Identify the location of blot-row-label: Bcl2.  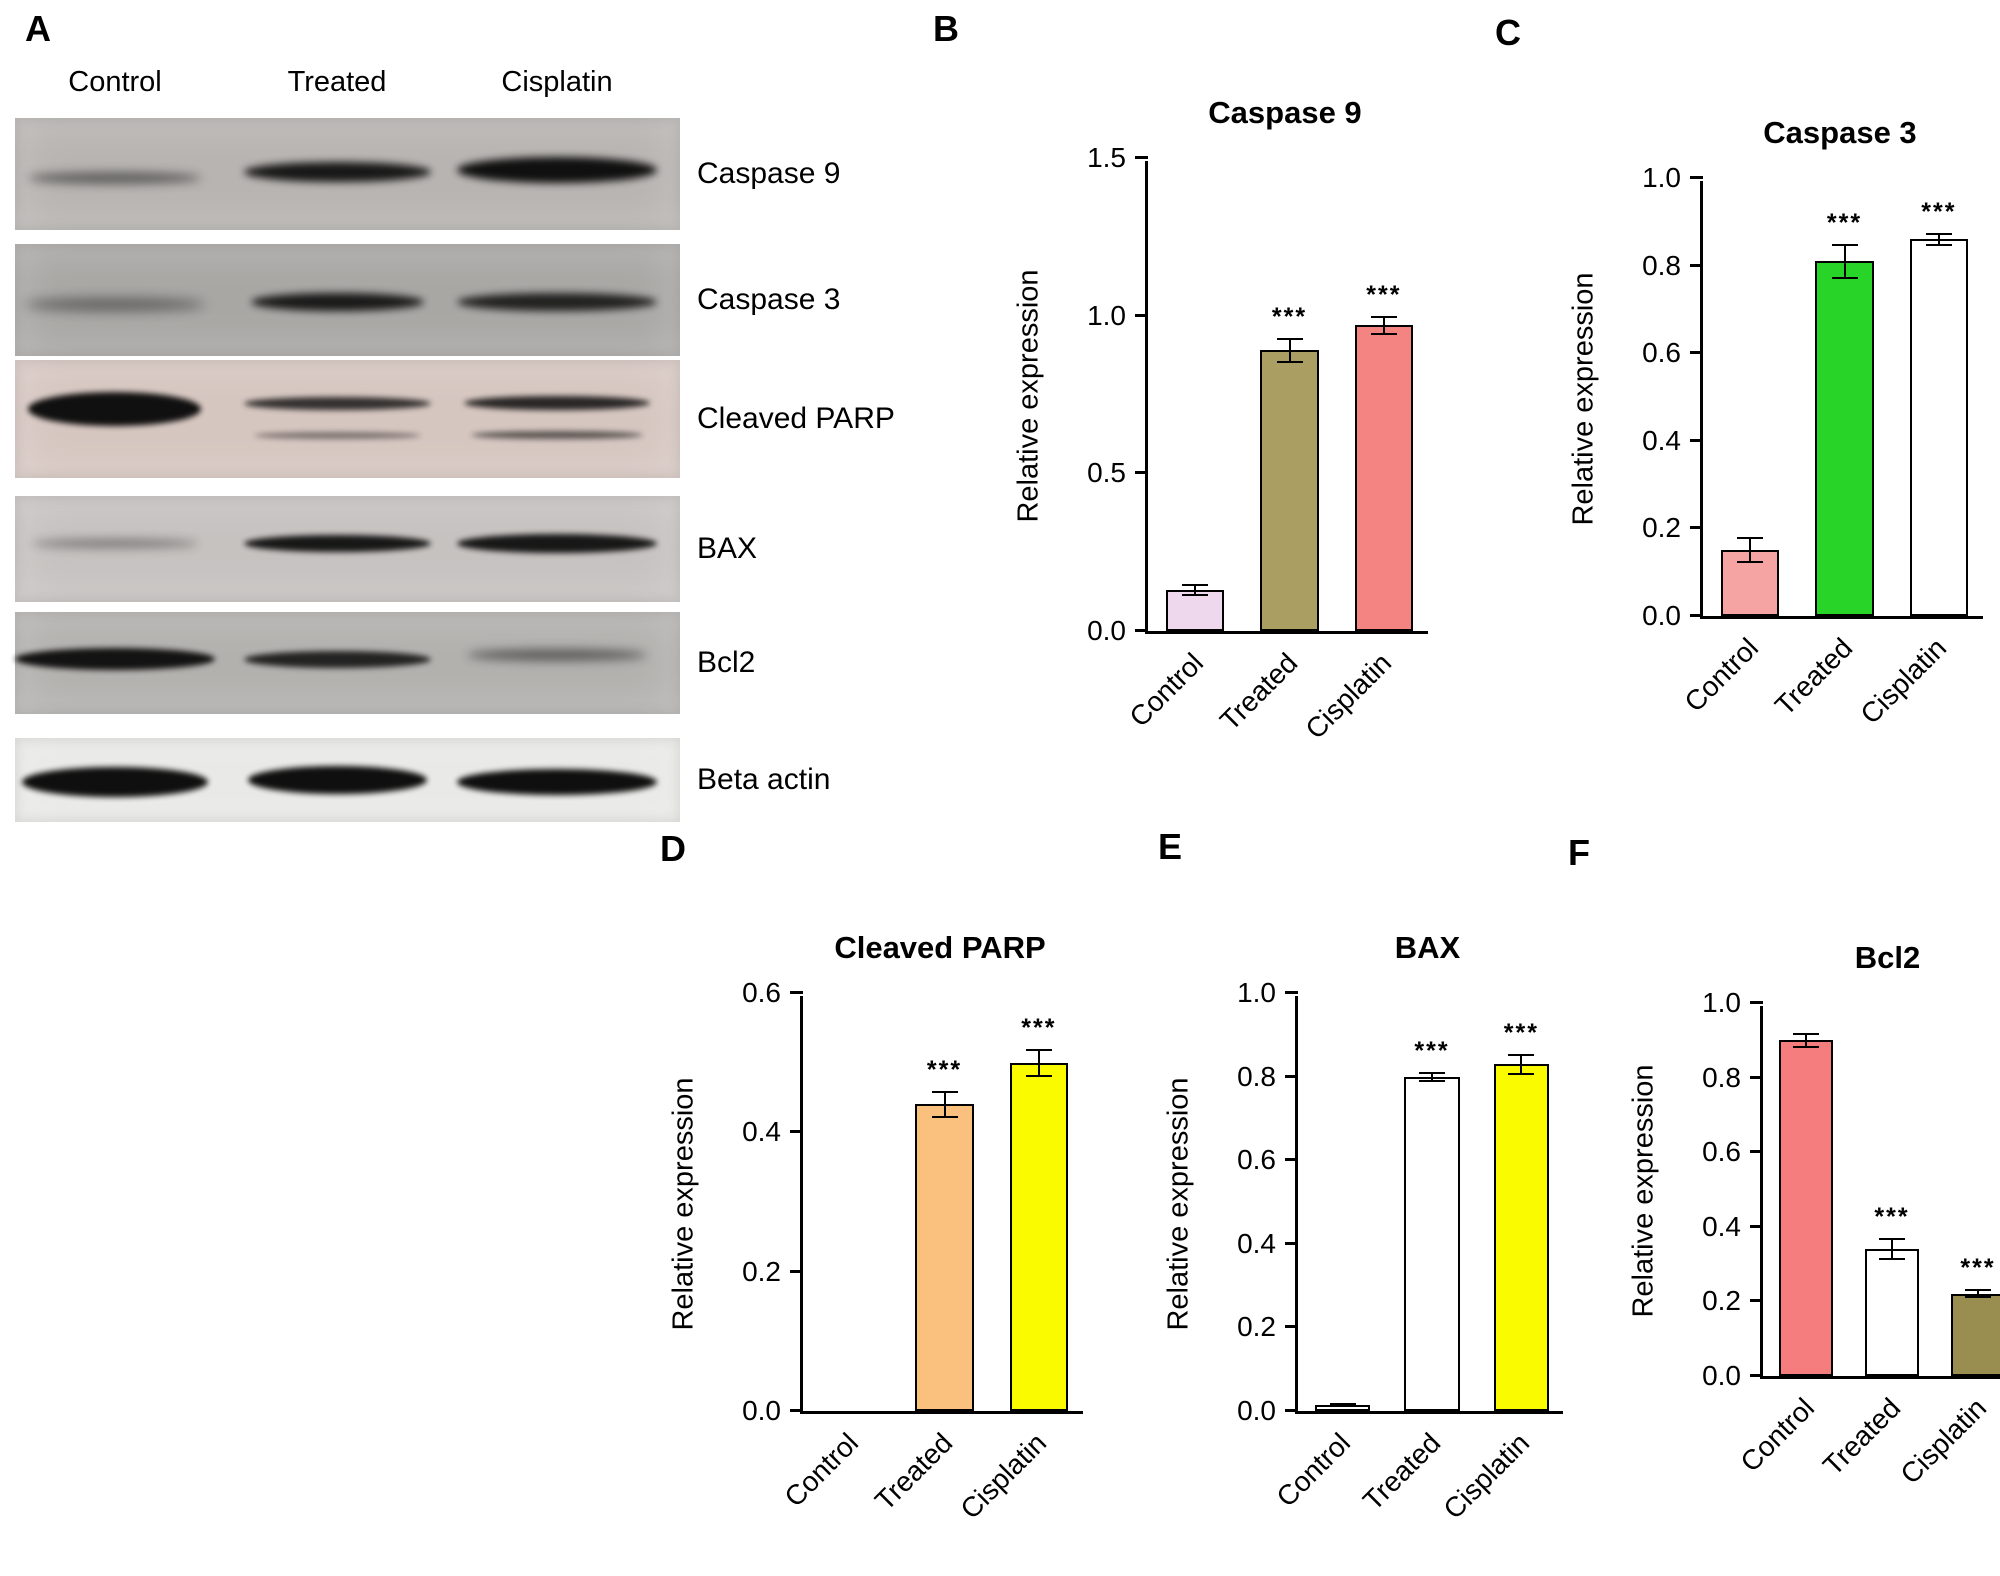
(726, 662).